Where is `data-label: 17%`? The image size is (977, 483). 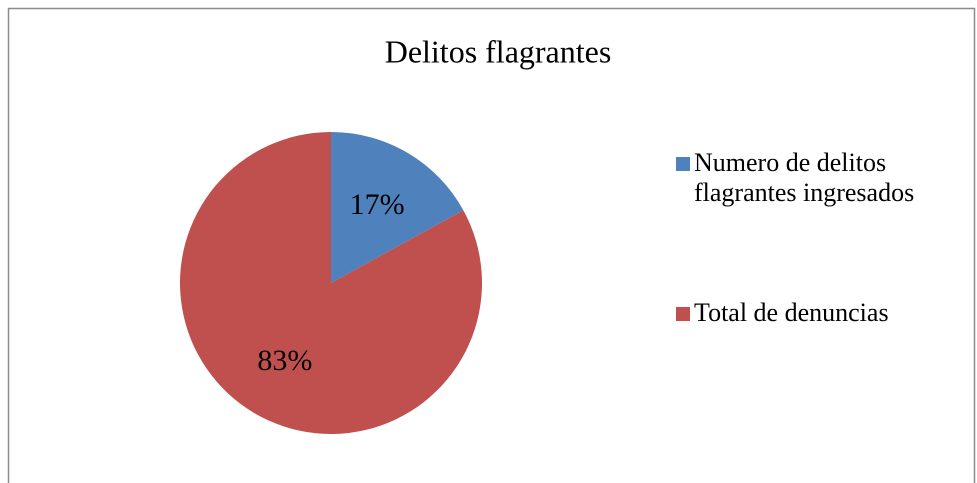 data-label: 17% is located at coordinates (377, 204).